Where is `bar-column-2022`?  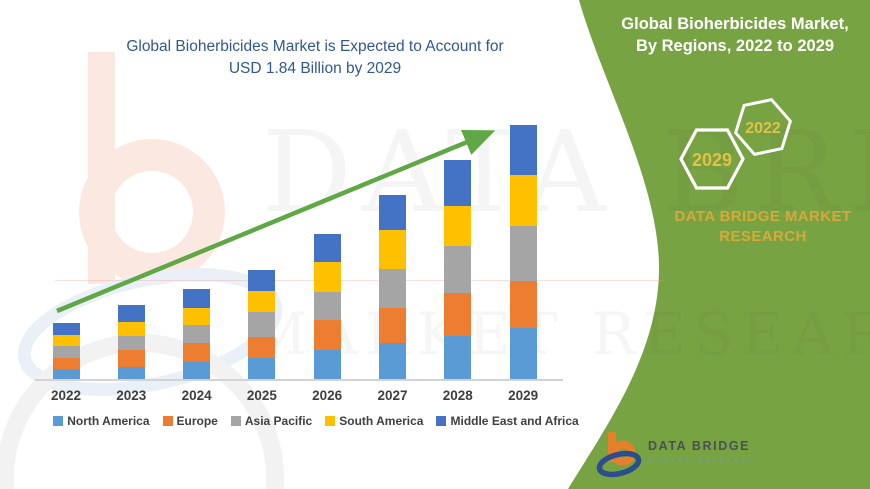 bar-column-2022 is located at coordinates (66, 351).